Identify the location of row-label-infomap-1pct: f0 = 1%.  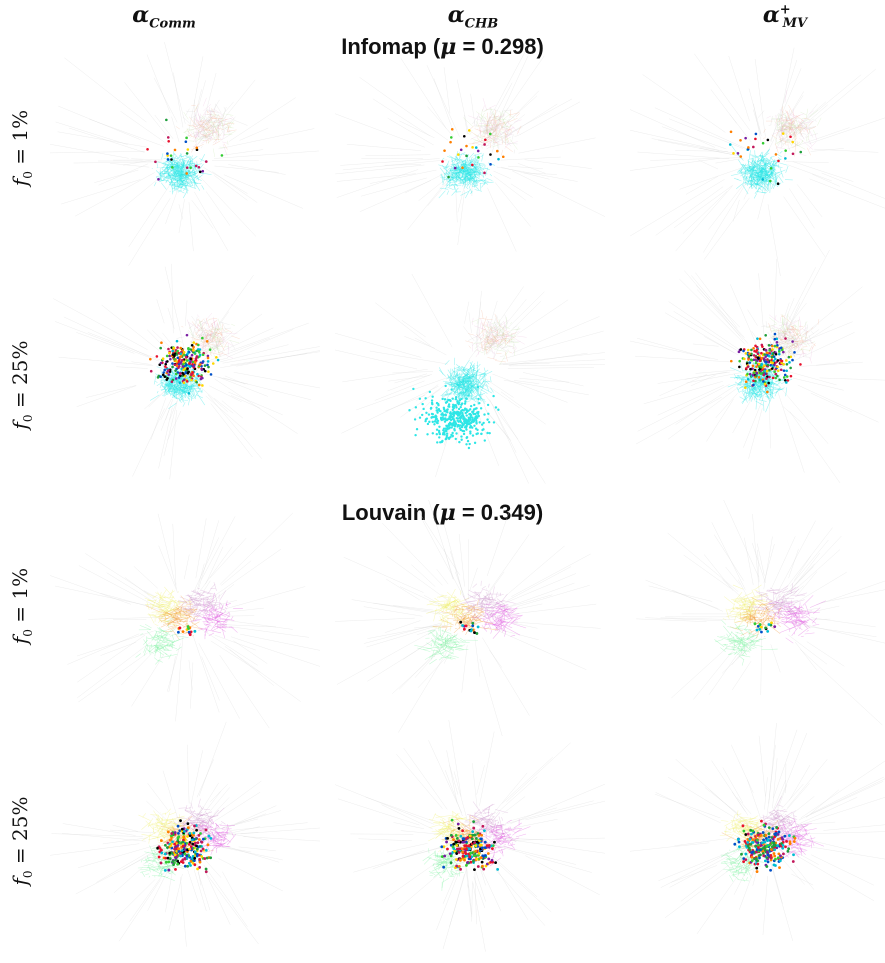
(21, 148).